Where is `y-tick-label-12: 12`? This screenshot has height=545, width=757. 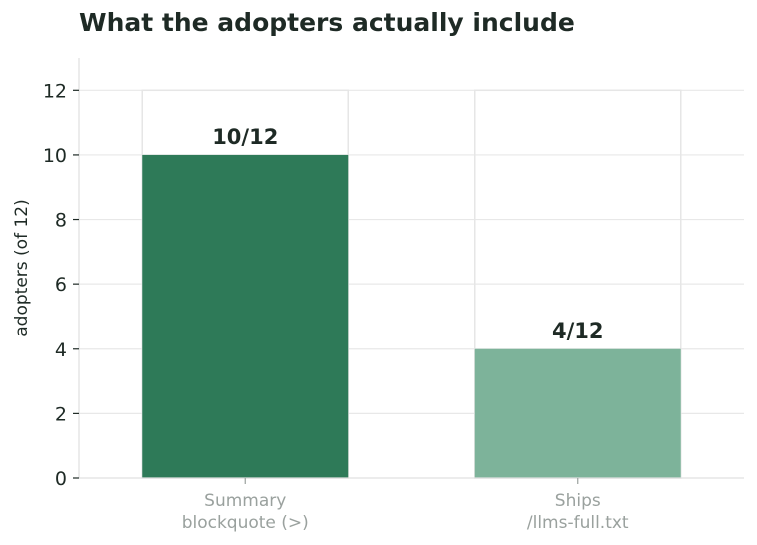 y-tick-label-12: 12 is located at coordinates (55, 91).